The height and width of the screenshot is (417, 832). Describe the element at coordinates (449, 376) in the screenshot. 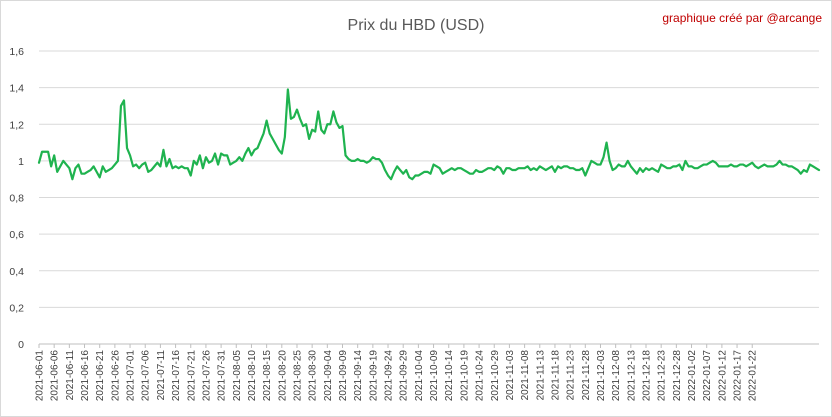

I see `x-tick-label: 2021-10-14` at that location.